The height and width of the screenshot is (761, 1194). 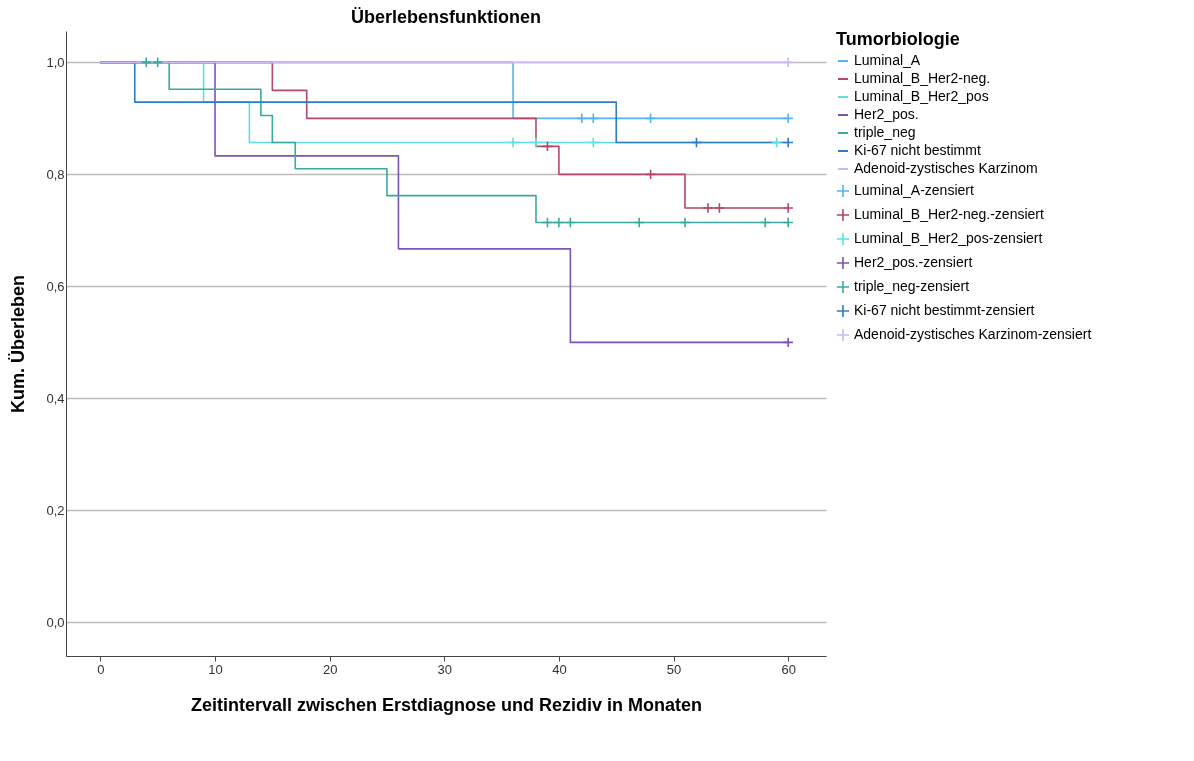 I want to click on legend-label: Her2_pos., so click(x=886, y=114).